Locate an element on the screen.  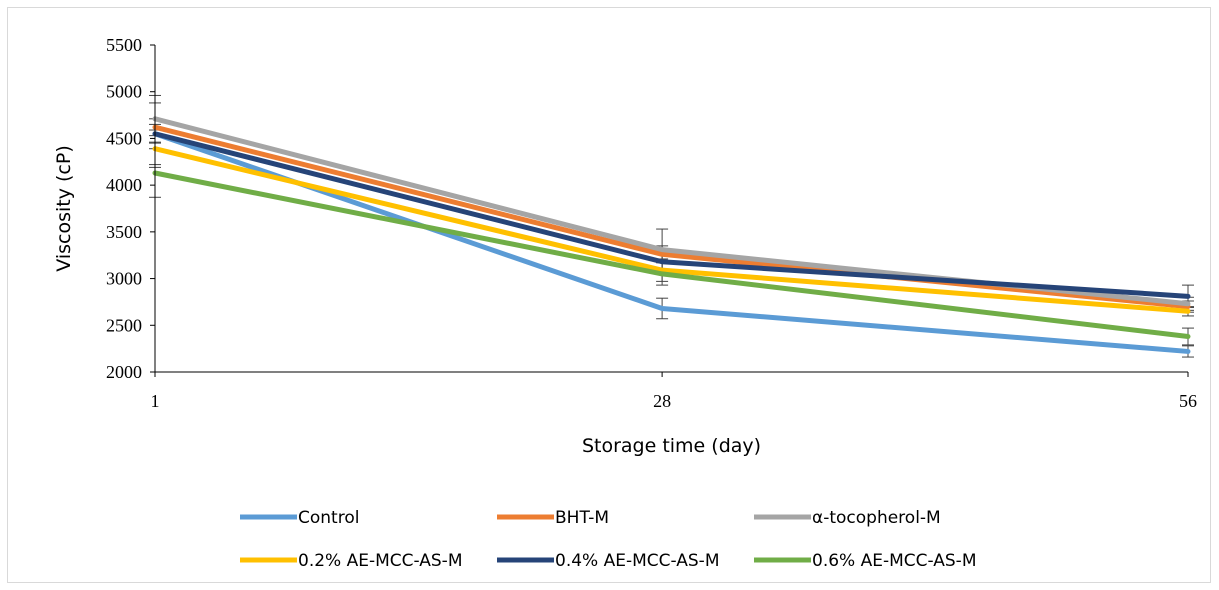
y-tick-label: 4500 is located at coordinates (124, 138).